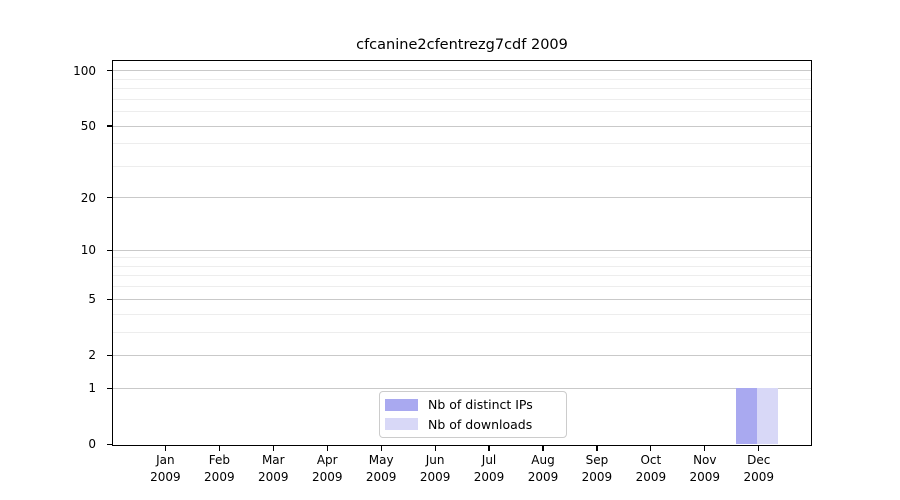 This screenshot has width=900, height=500. I want to click on legend-label-distinct-ips: Nb of distinct IPs, so click(480, 405).